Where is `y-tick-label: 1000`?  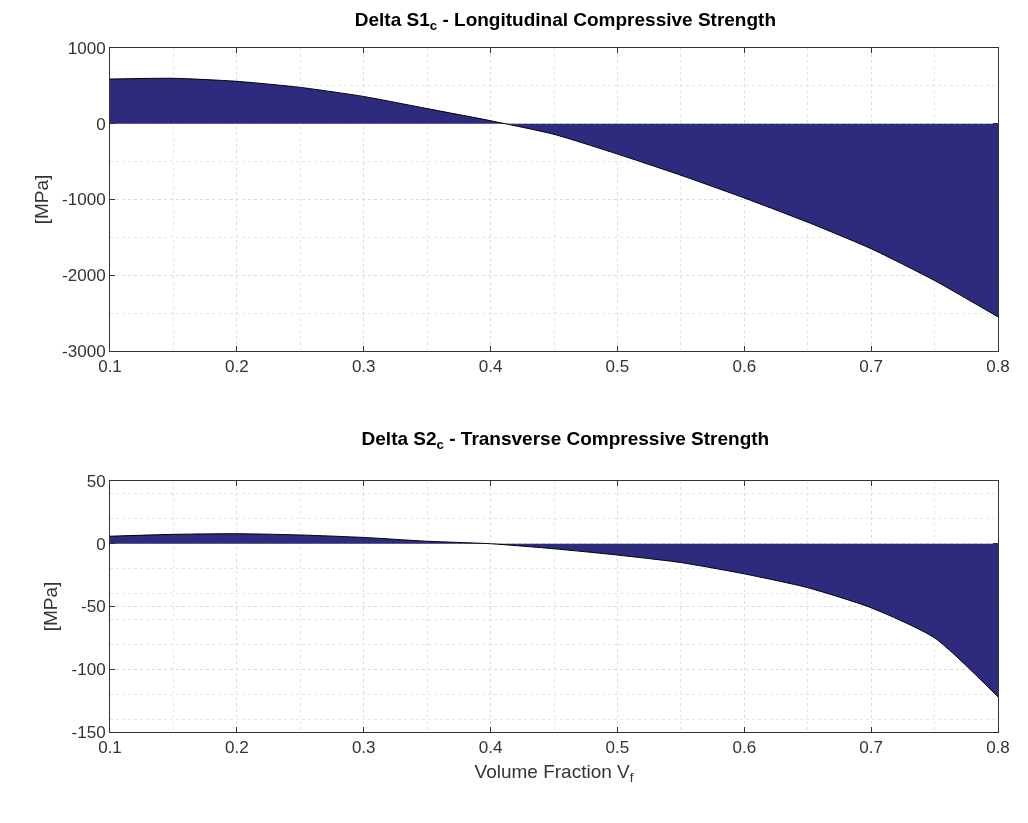
y-tick-label: 1000 is located at coordinates (86, 48).